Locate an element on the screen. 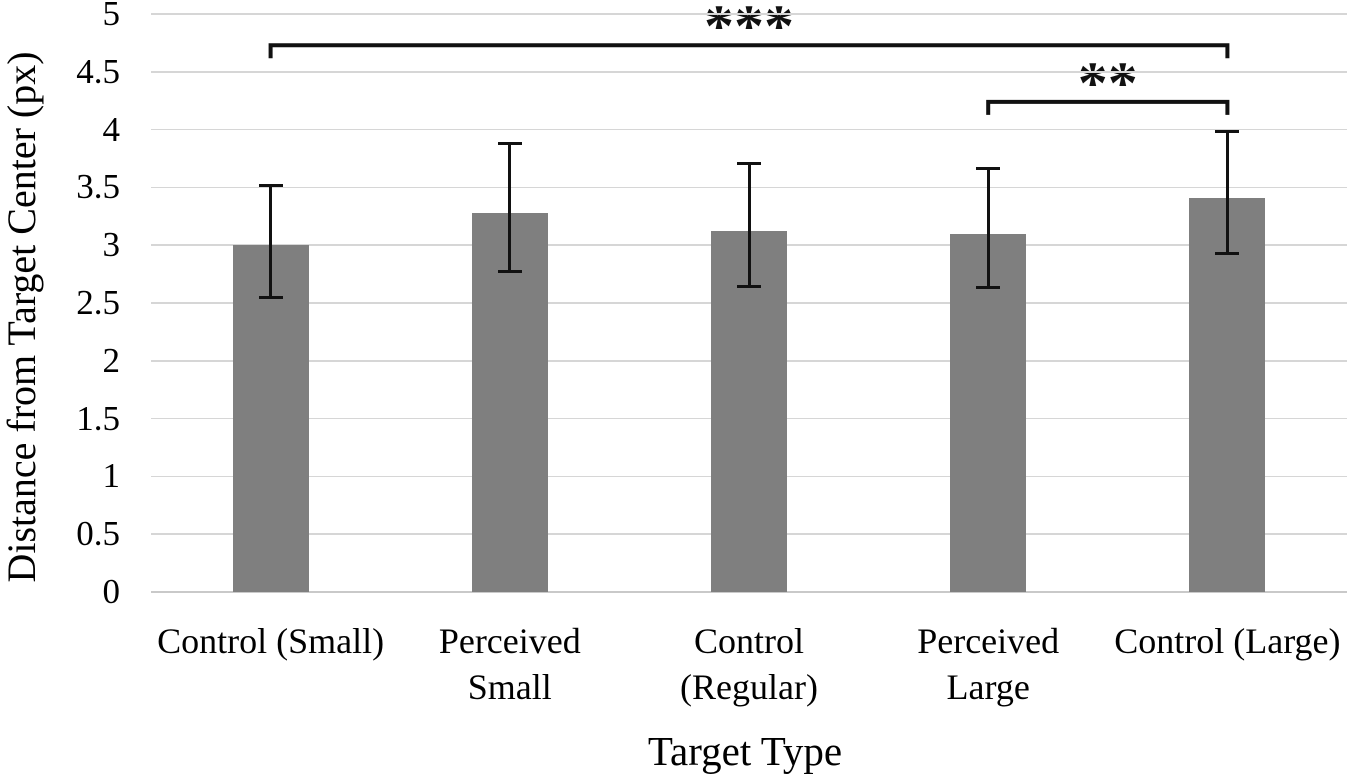 The height and width of the screenshot is (778, 1350). y-tick-label: 4.5 is located at coordinates (98, 71).